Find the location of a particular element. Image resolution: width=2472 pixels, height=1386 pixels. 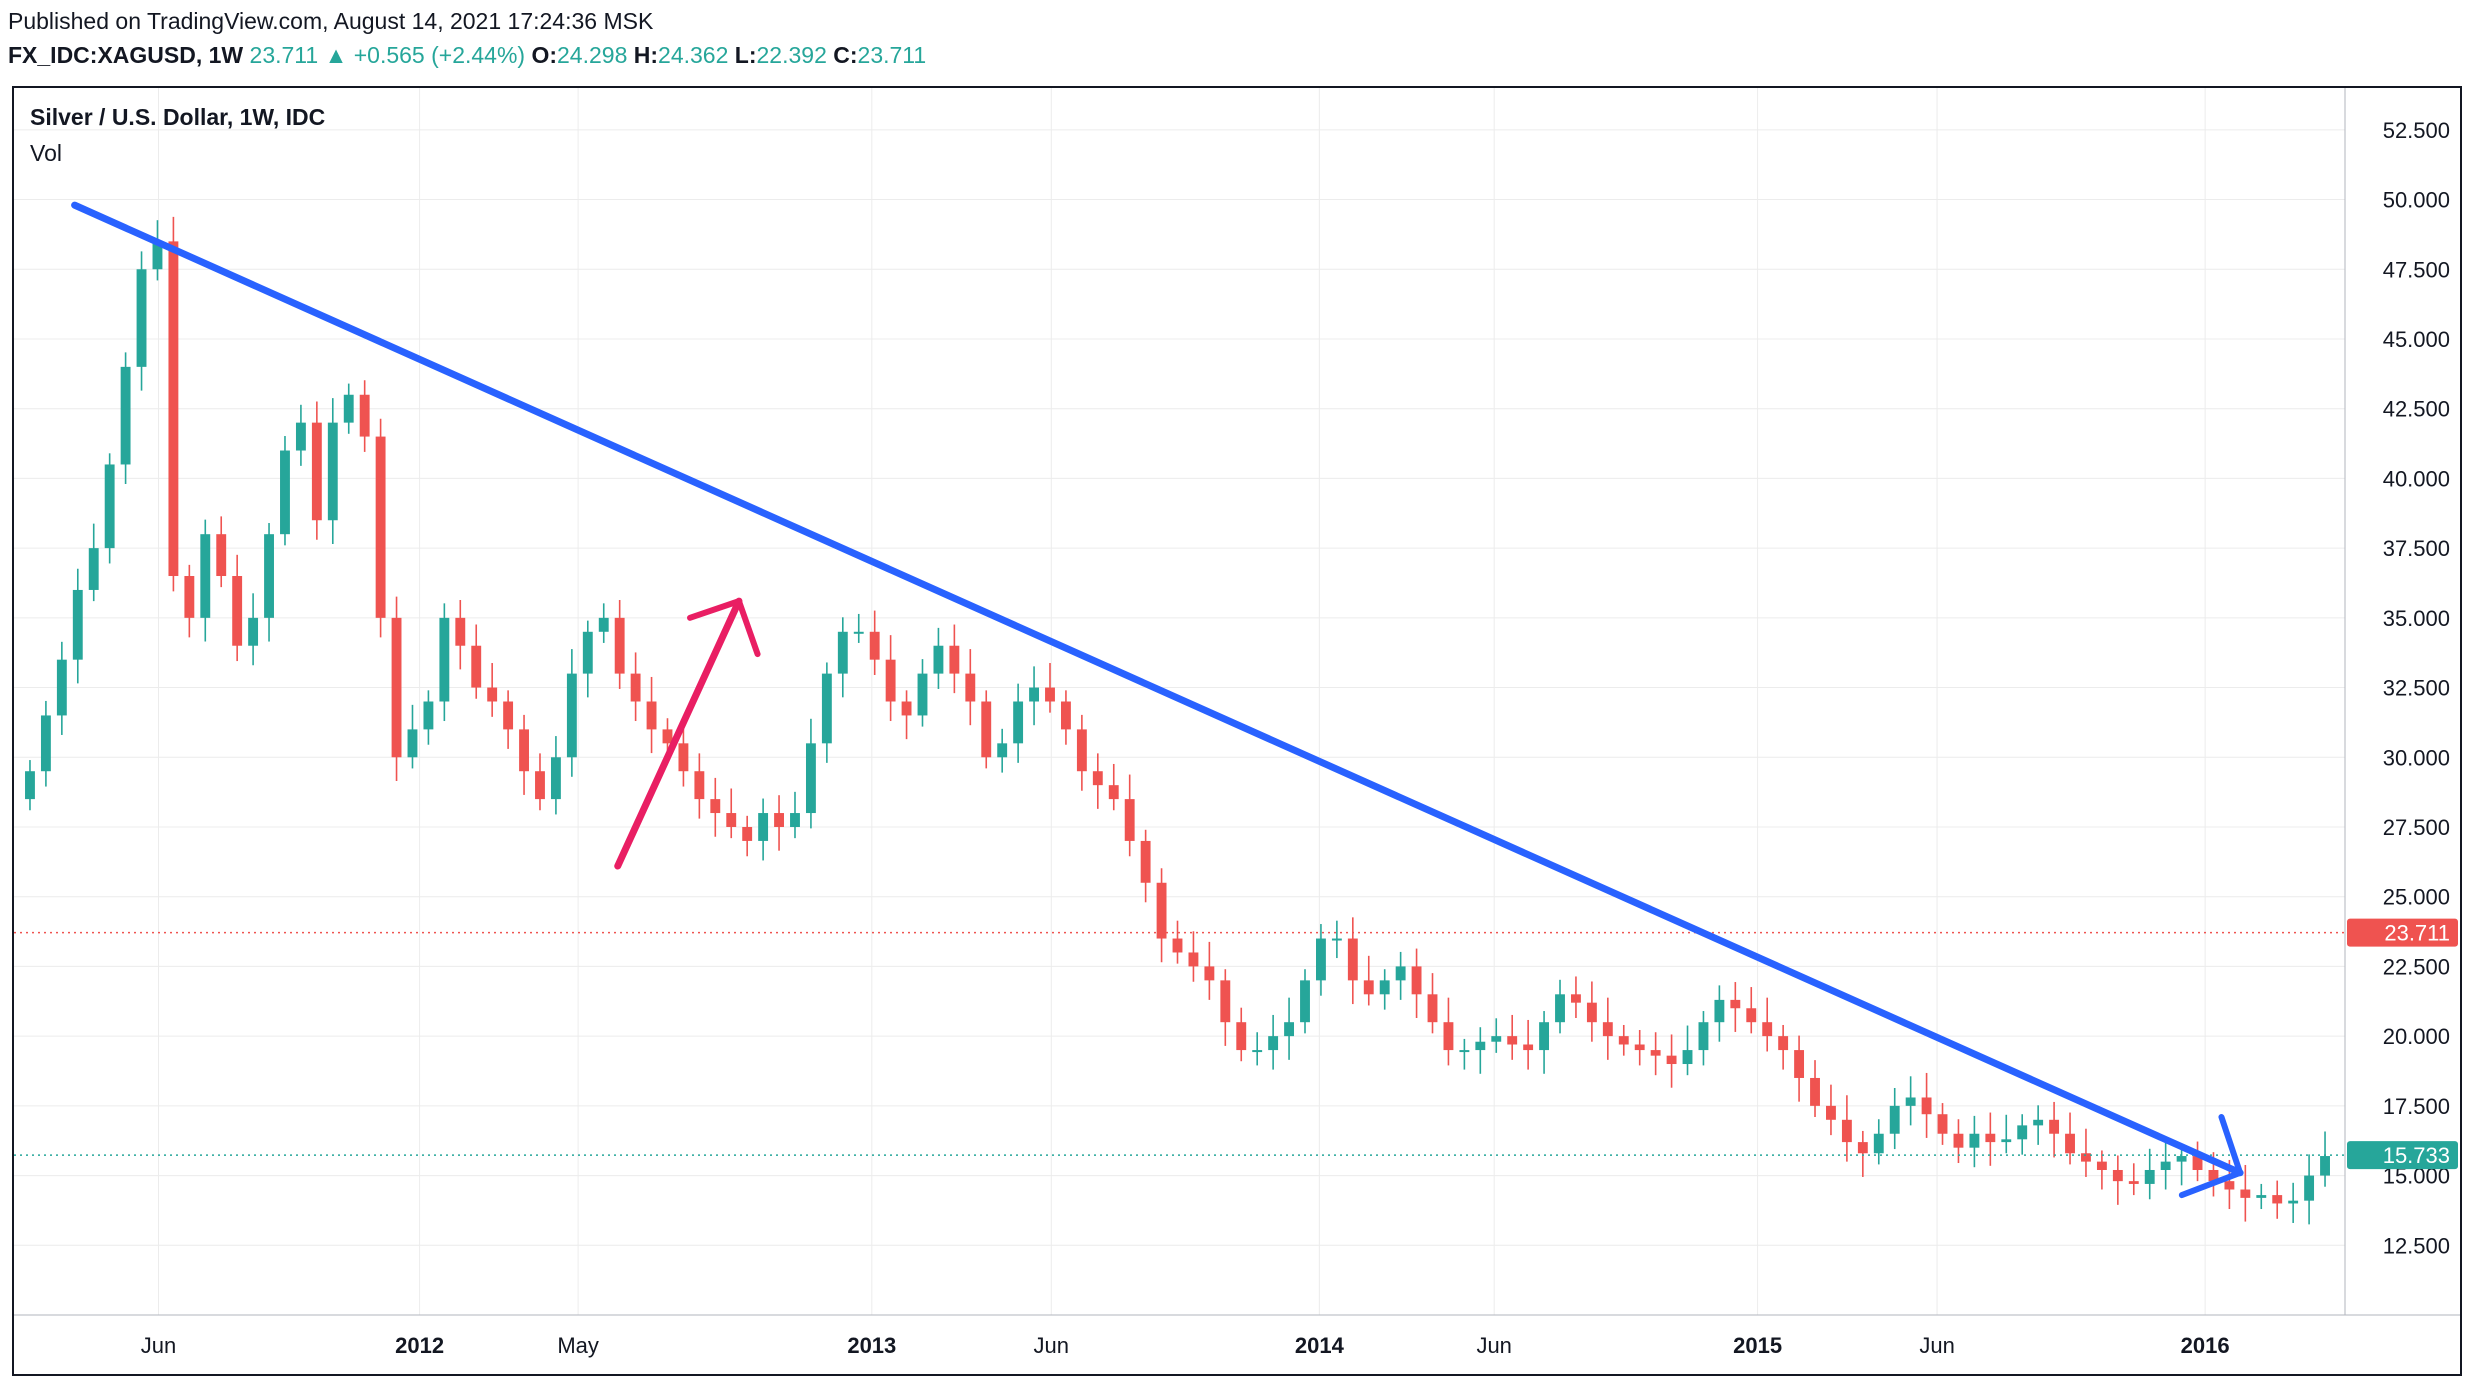

high-value: 24.362 is located at coordinates (693, 55).